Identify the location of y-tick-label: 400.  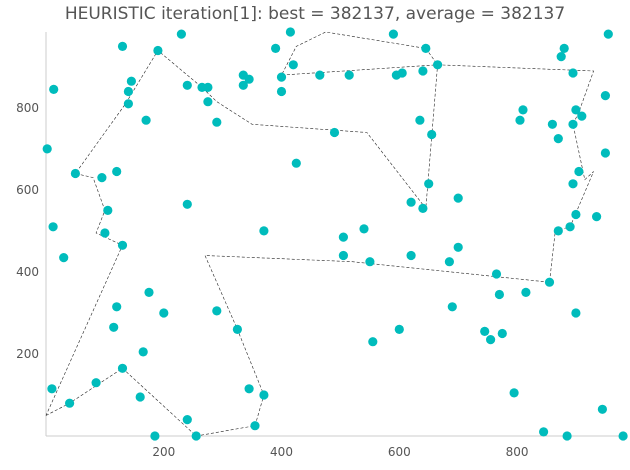
(27, 272).